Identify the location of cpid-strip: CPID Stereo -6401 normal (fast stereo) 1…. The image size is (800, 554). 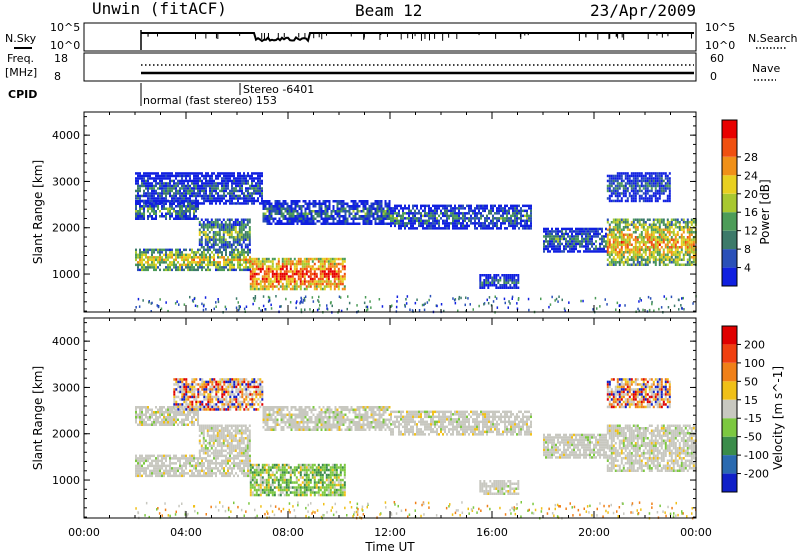
(161, 95).